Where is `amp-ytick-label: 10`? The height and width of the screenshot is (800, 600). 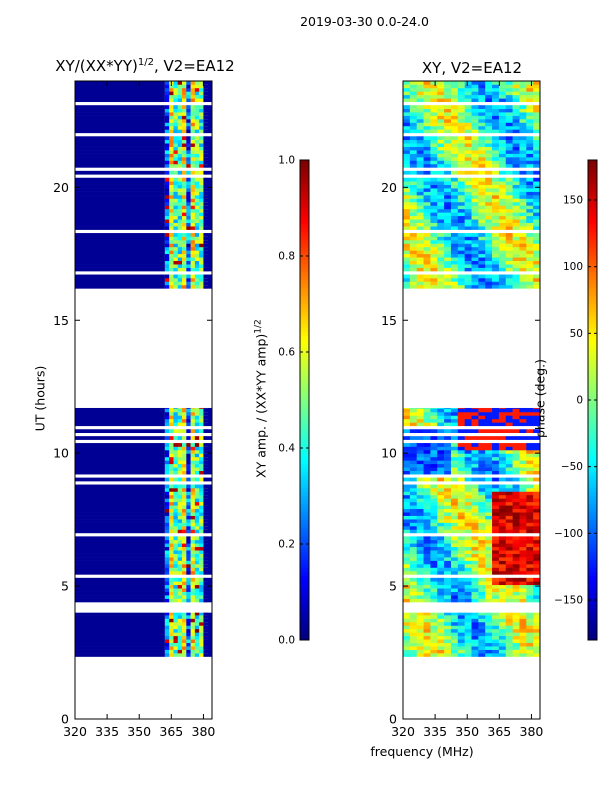
amp-ytick-label: 10 is located at coordinates (61, 453).